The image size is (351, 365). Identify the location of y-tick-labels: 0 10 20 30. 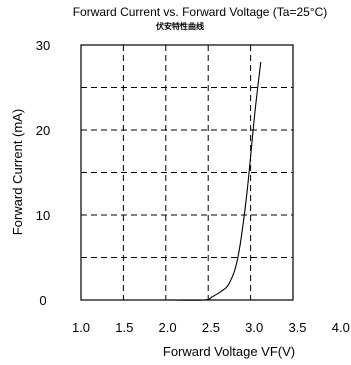
(43, 173).